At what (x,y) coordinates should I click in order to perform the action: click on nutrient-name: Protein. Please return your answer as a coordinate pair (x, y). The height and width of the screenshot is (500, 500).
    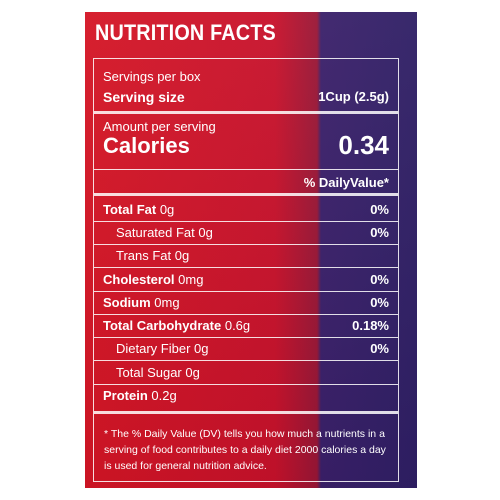
    Looking at the image, I should click on (125, 395).